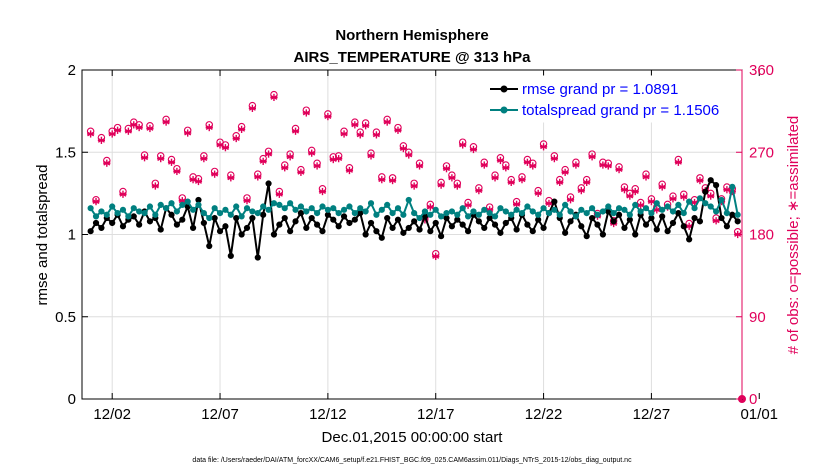 The height and width of the screenshot is (470, 830). Describe the element at coordinates (65, 317) in the screenshot. I see `y-tick-label: 0.5` at that location.